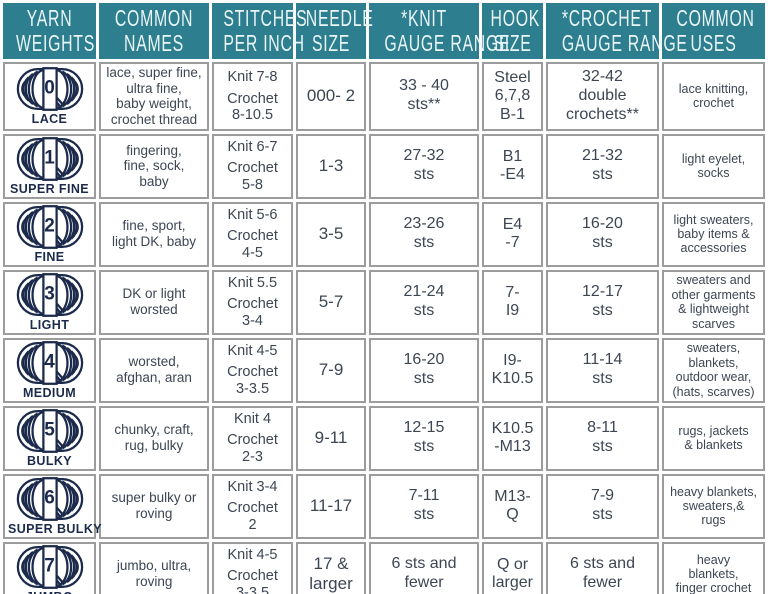 This screenshot has width=768, height=594. I want to click on common-names-cell: worsted, afghan, aran, so click(154, 370).